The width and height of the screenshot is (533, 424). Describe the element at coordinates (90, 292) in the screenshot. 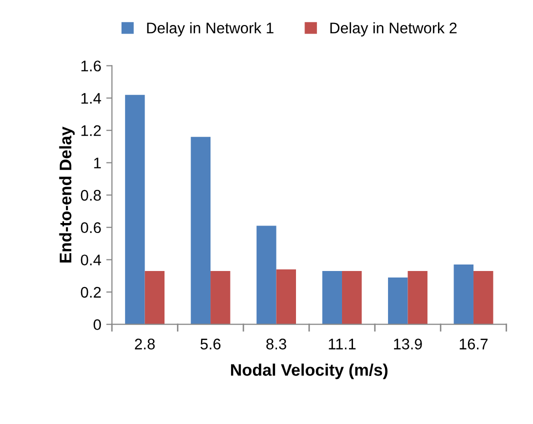

I see `y-tick-label: 0.2` at that location.